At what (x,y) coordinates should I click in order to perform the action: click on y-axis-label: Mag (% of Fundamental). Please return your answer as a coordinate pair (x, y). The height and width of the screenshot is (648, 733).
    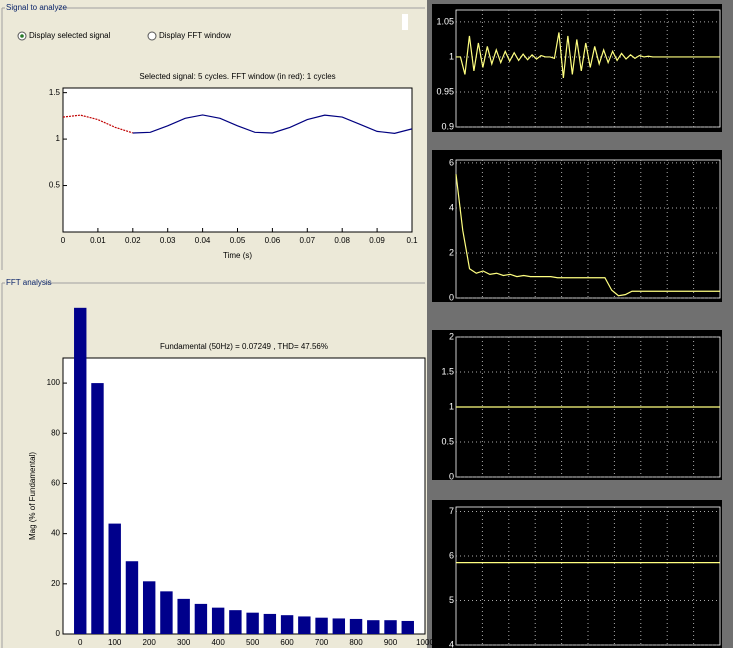
    Looking at the image, I should click on (32, 496).